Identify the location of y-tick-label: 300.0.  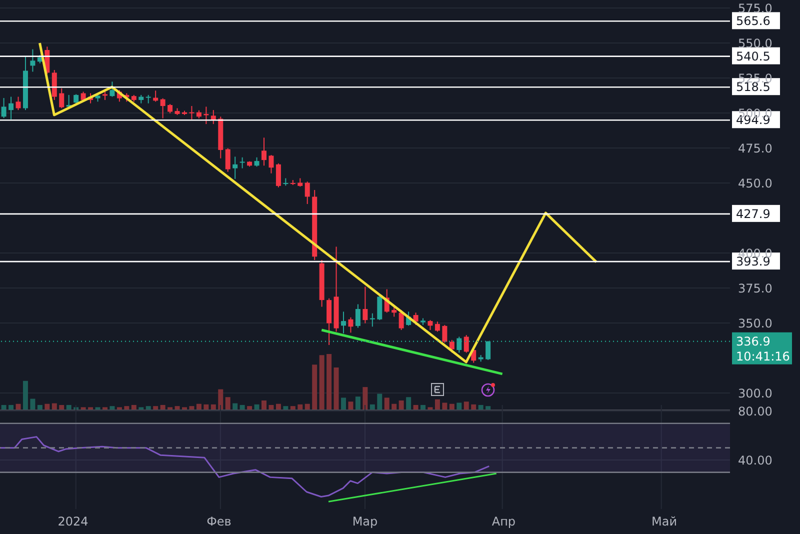
(755, 393).